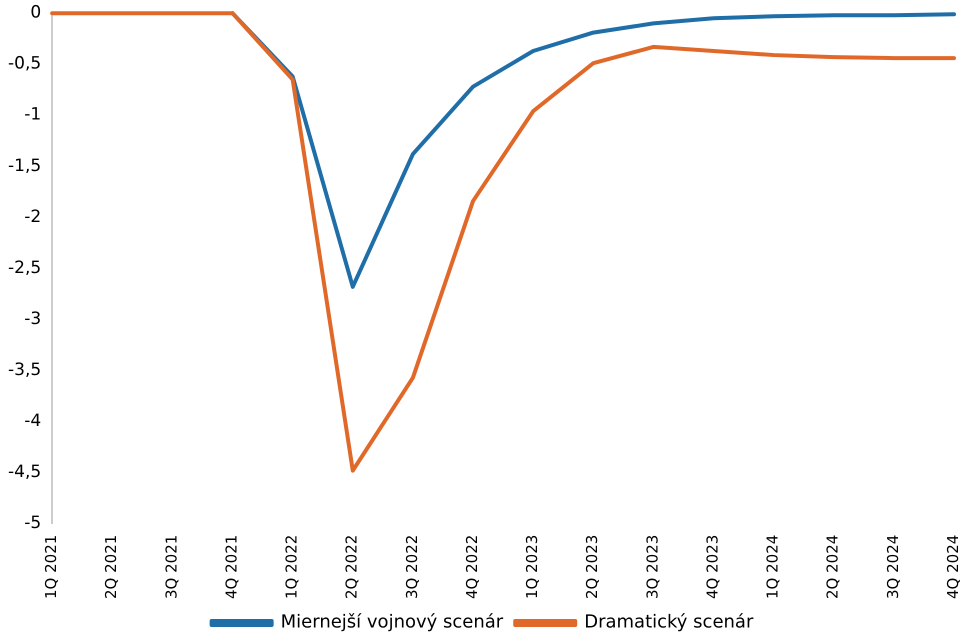  What do you see at coordinates (893, 567) in the screenshot?
I see `x-tick-label: 3Q 2024` at bounding box center [893, 567].